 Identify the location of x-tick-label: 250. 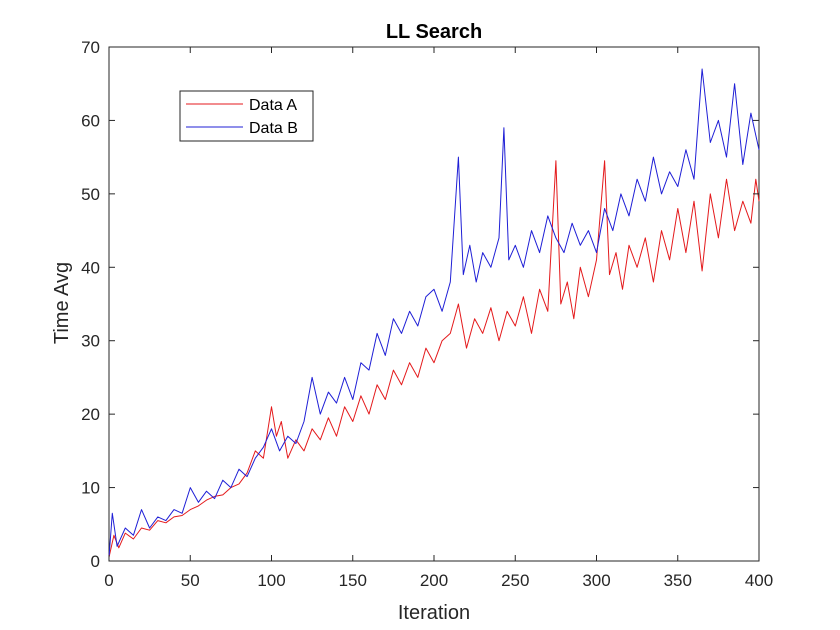
(515, 580).